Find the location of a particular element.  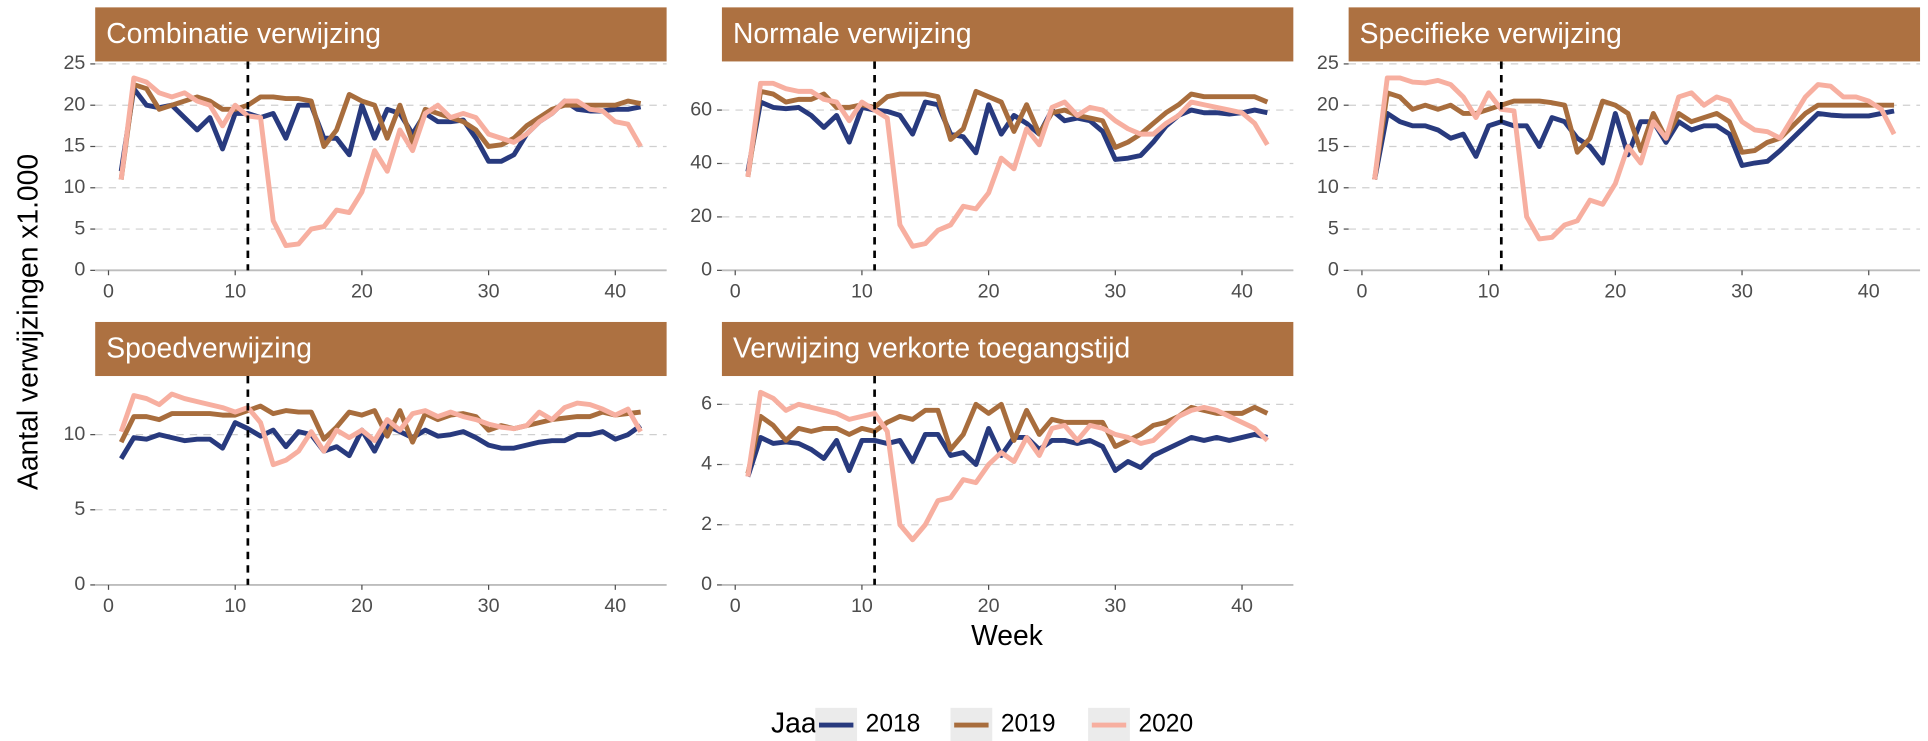

legend-label: 2020 is located at coordinates (1165, 724).